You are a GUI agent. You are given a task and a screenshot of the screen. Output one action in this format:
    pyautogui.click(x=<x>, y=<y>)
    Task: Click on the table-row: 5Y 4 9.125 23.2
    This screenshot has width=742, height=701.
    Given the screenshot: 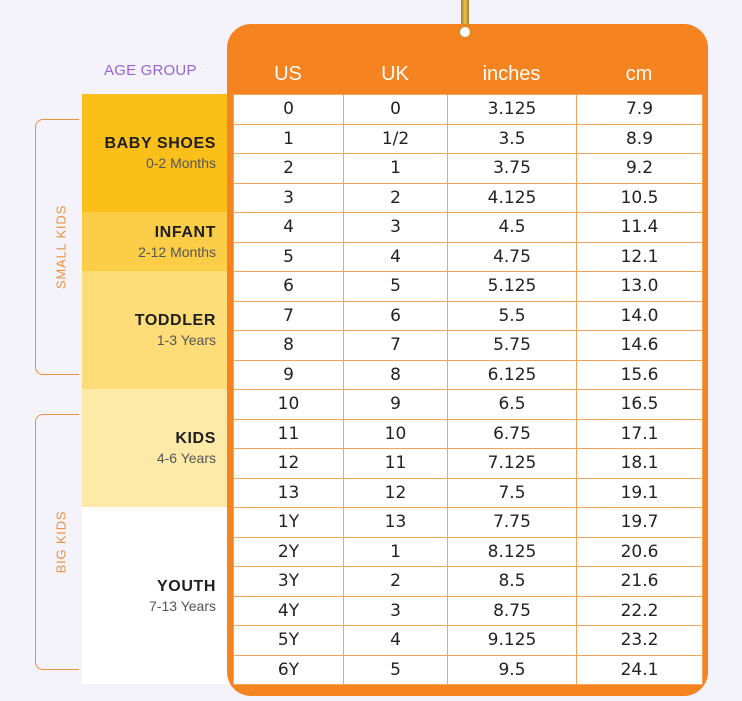 What is the action you would take?
    pyautogui.click(x=468, y=640)
    